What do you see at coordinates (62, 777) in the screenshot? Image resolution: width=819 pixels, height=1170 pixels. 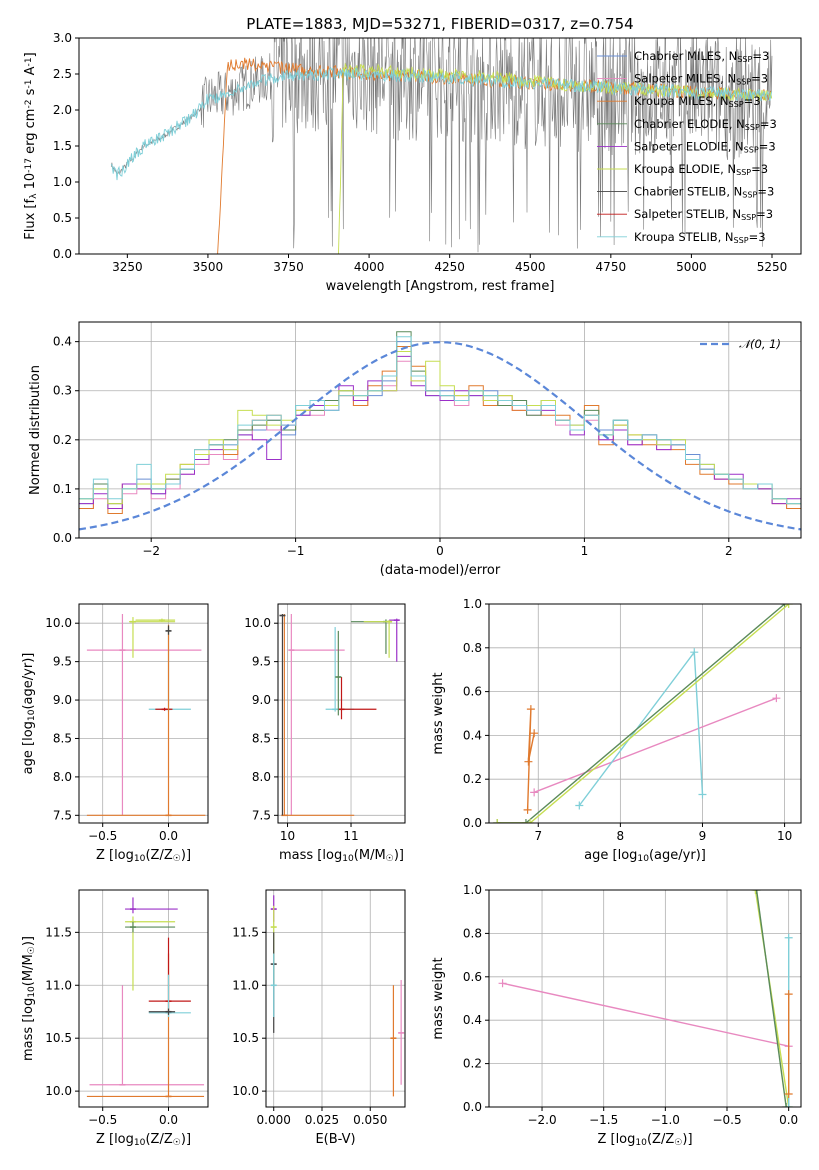 I see `y-tick-label: 8.0` at bounding box center [62, 777].